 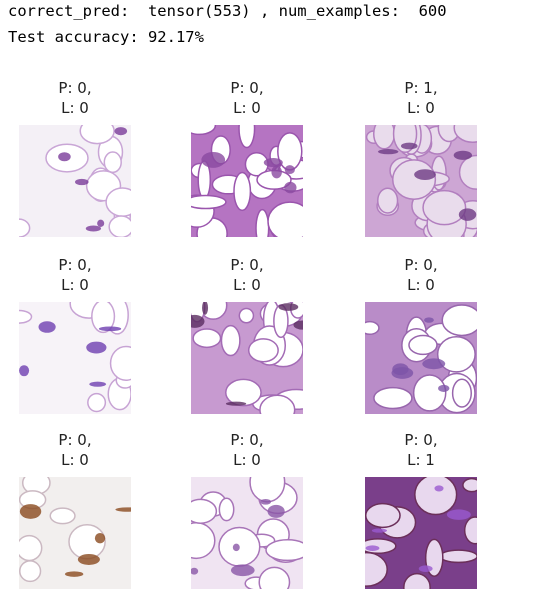 I want to click on grid-cell: P: 0, L: 1, so click(x=421, y=509).